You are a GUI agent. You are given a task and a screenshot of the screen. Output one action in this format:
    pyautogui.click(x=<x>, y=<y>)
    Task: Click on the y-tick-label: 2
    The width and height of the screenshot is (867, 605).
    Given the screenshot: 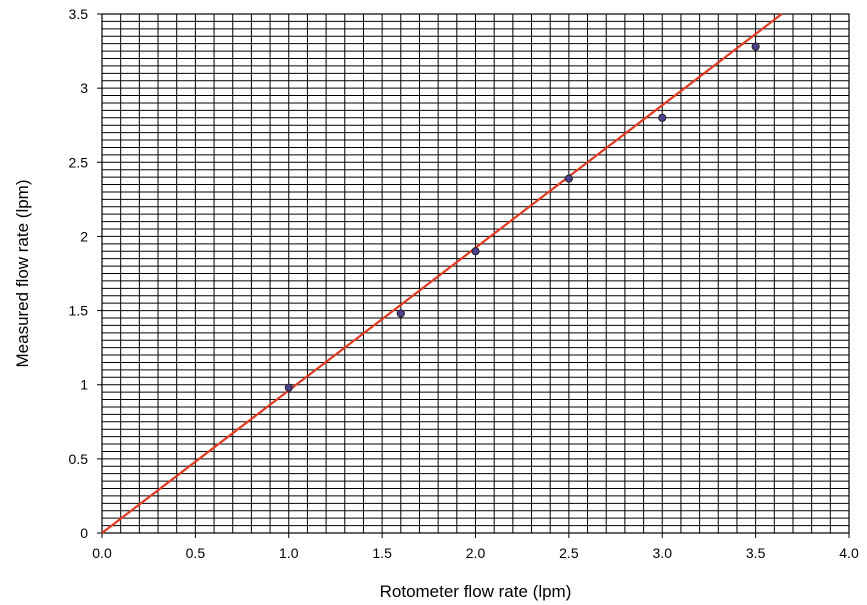 What is the action you would take?
    pyautogui.click(x=84, y=236)
    